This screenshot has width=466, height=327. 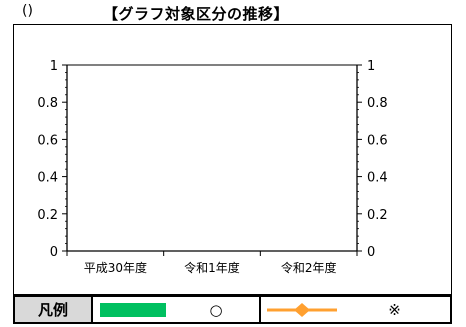 What do you see at coordinates (377, 215) in the screenshot?
I see `y-right-tick-label: 0.2` at bounding box center [377, 215].